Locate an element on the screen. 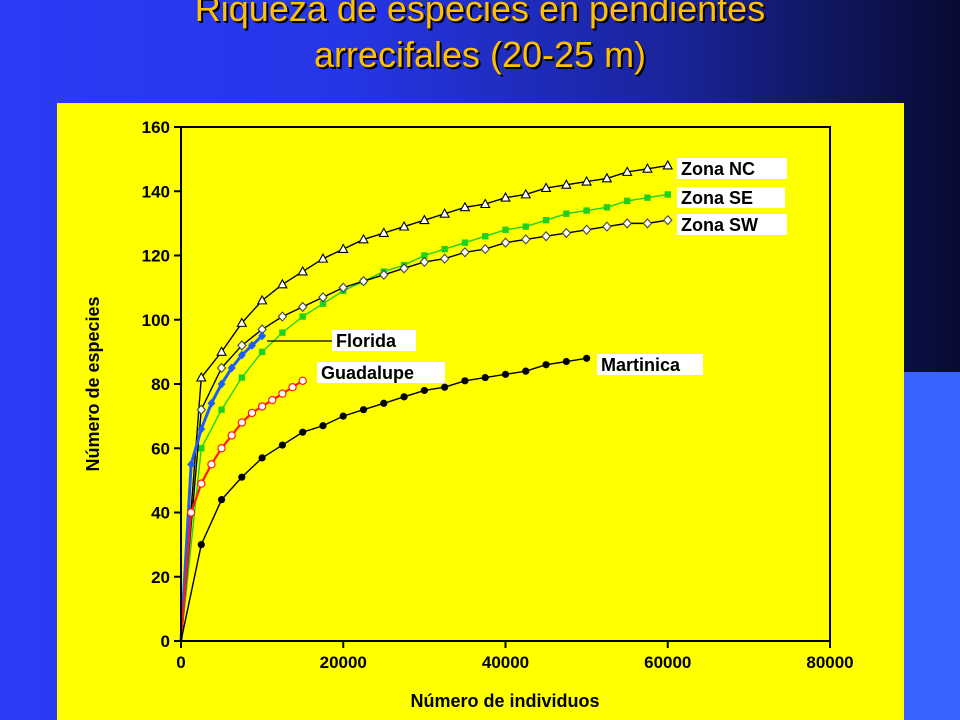  x-tick-label: 60000 is located at coordinates (667, 662).